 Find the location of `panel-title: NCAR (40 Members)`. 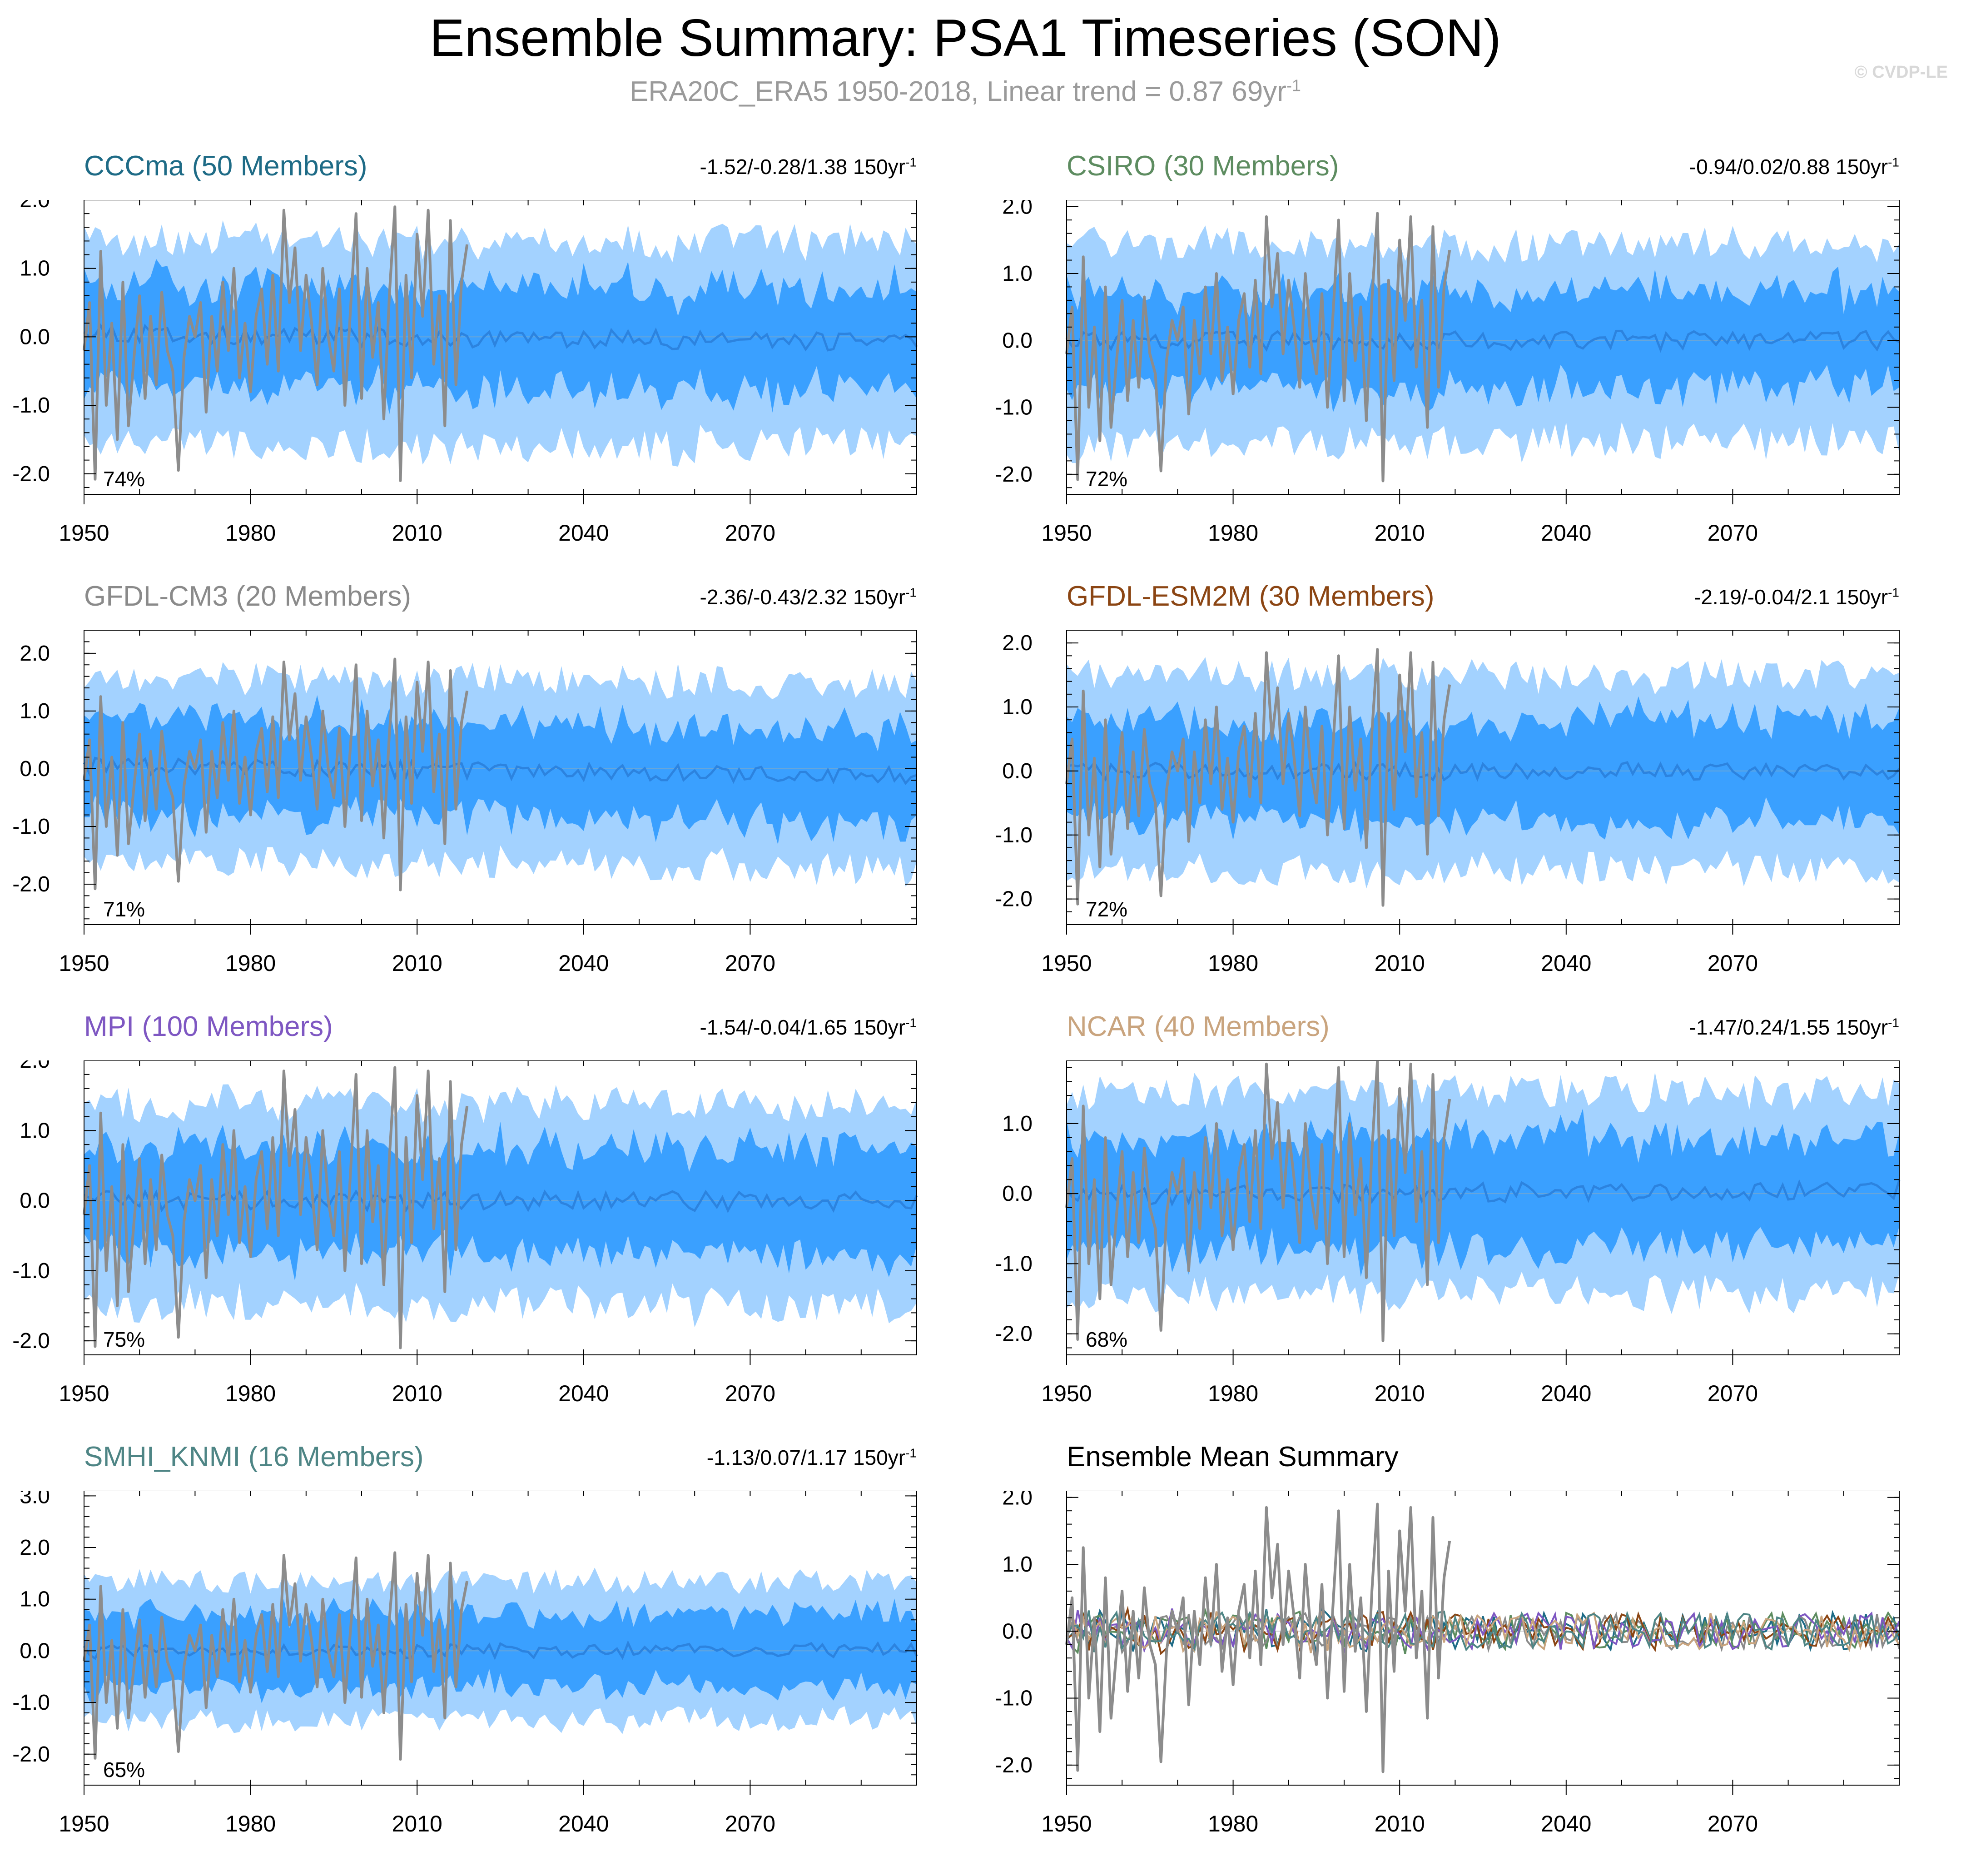

panel-title: NCAR (40 Members) is located at coordinates (1198, 1026).